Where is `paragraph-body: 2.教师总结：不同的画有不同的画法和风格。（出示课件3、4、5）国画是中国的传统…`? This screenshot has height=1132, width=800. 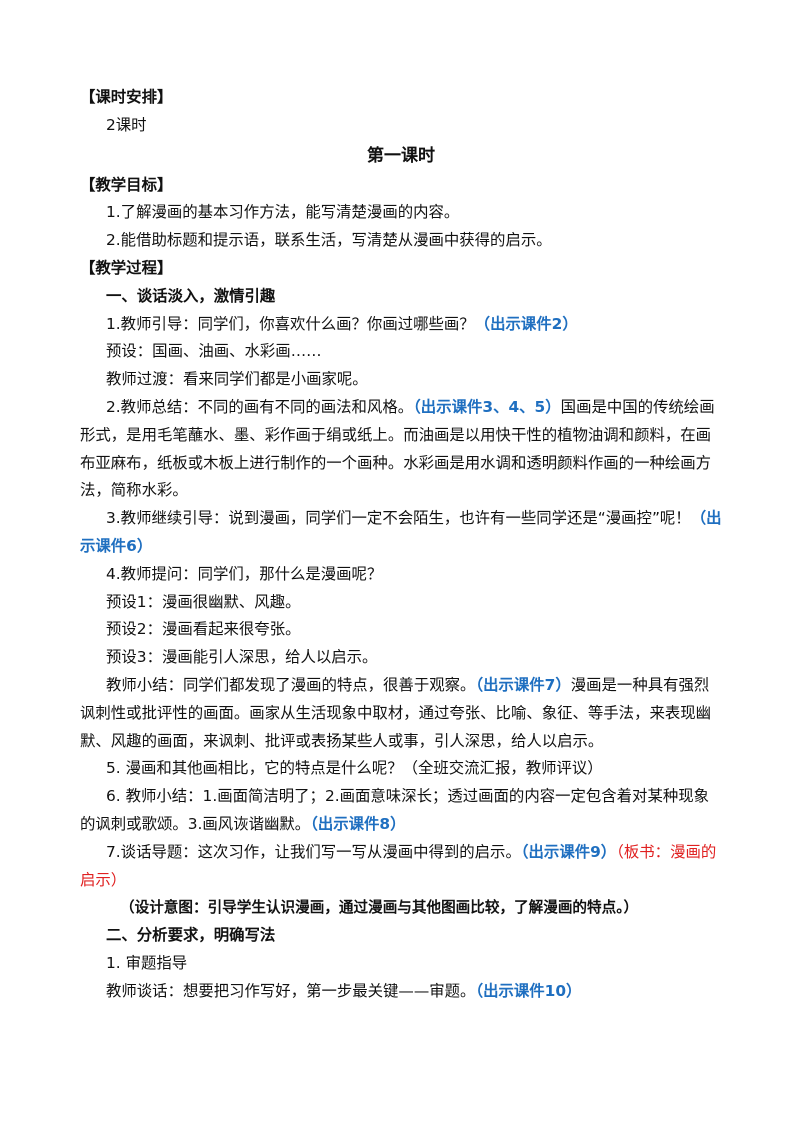
paragraph-body: 2.教师总结：不同的画有不同的画法和风格。（出示课件3、4、5）国画是中国的传统… is located at coordinates (401, 449).